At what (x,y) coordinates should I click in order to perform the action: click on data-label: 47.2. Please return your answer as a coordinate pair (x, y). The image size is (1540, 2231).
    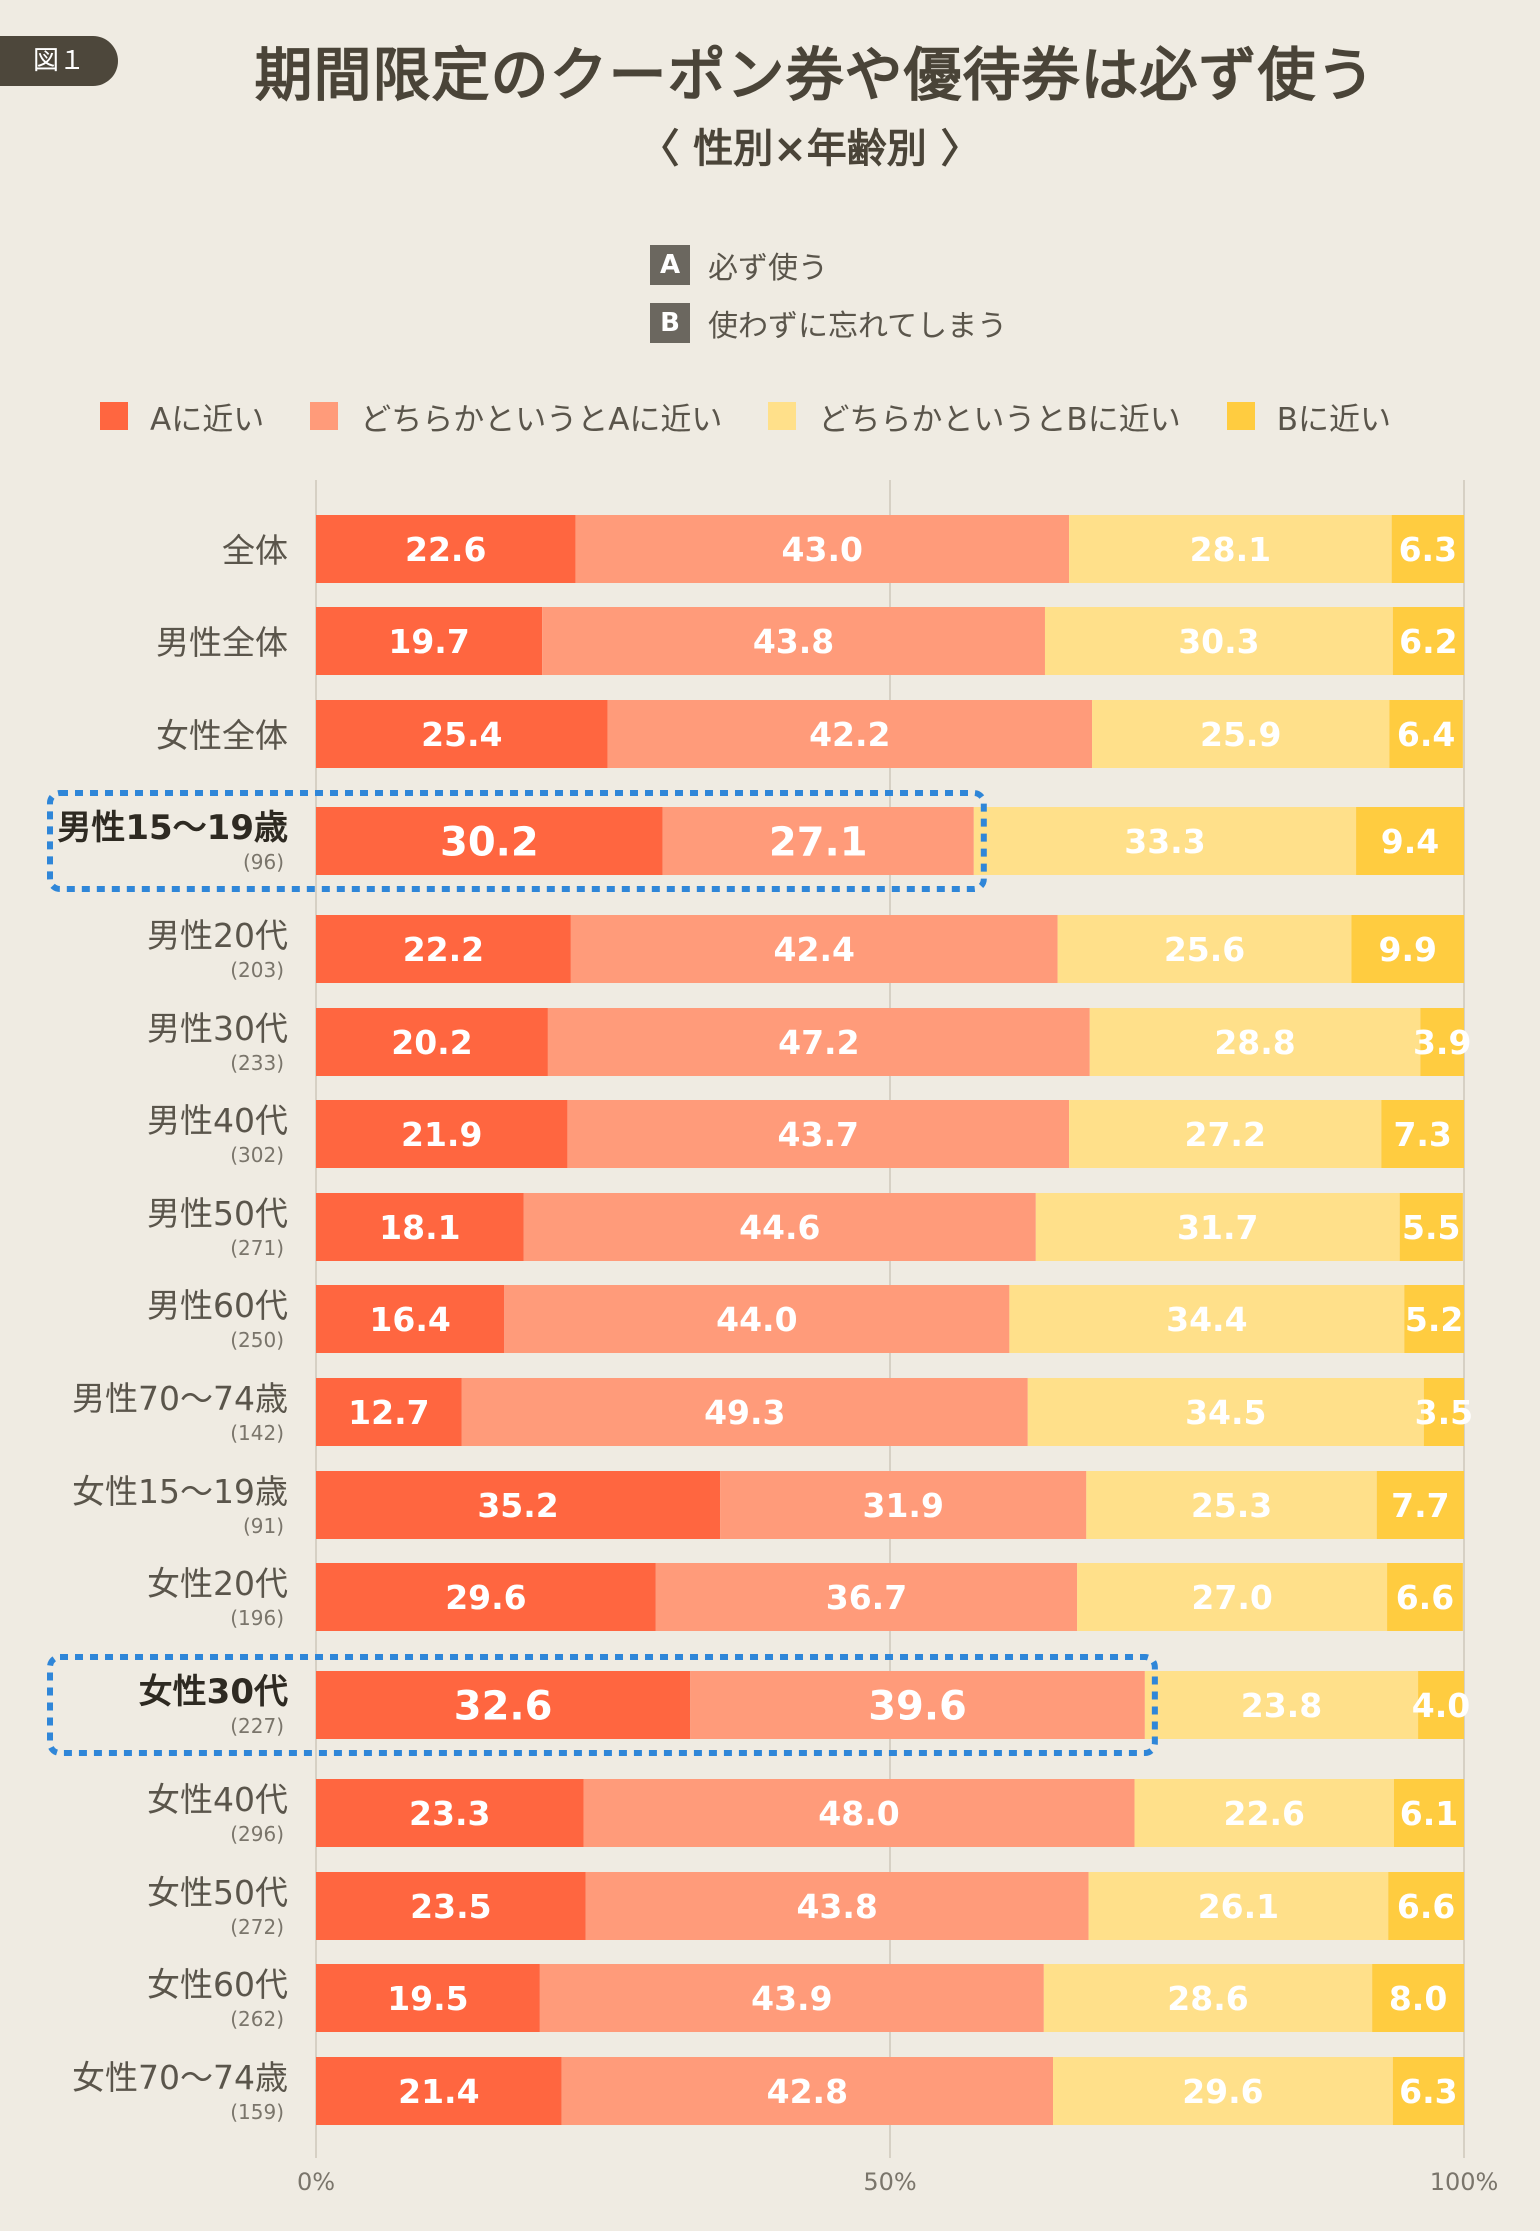
    Looking at the image, I should click on (818, 1042).